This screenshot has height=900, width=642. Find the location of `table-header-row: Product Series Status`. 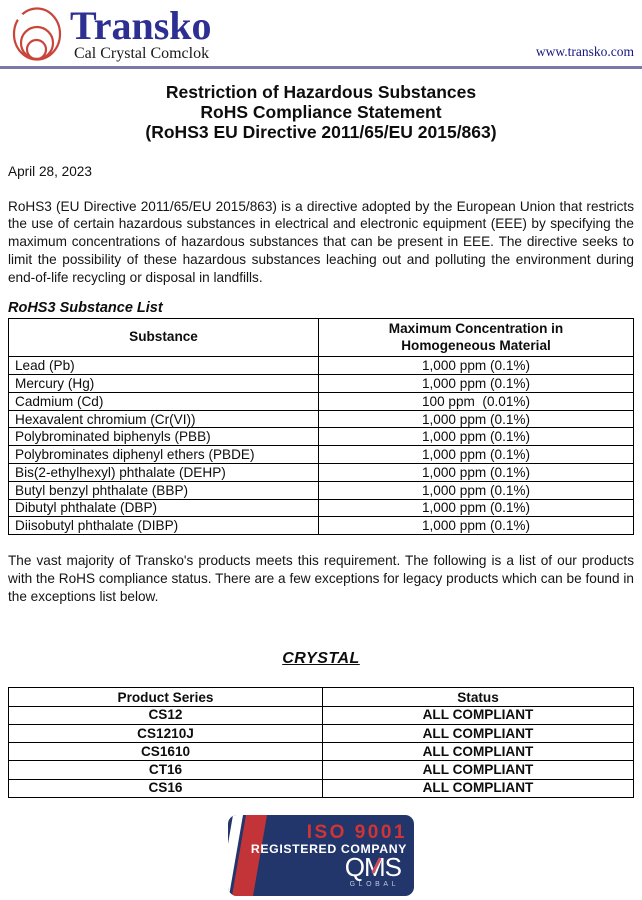

table-header-row: Product Series Status is located at coordinates (321, 697).